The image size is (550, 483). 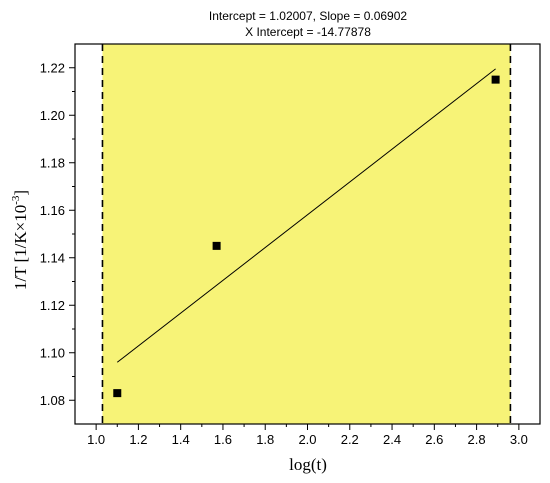 What do you see at coordinates (265, 439) in the screenshot?
I see `x-tick-label: 1.8` at bounding box center [265, 439].